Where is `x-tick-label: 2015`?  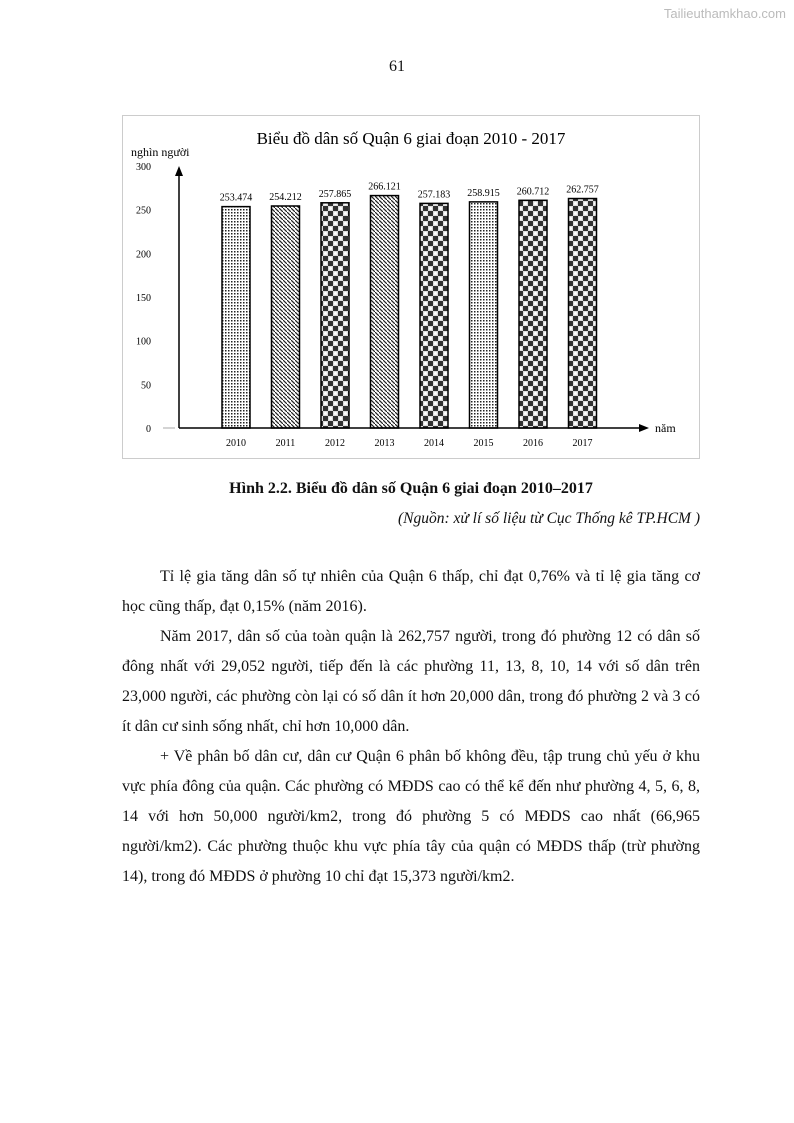 x-tick-label: 2015 is located at coordinates (484, 443).